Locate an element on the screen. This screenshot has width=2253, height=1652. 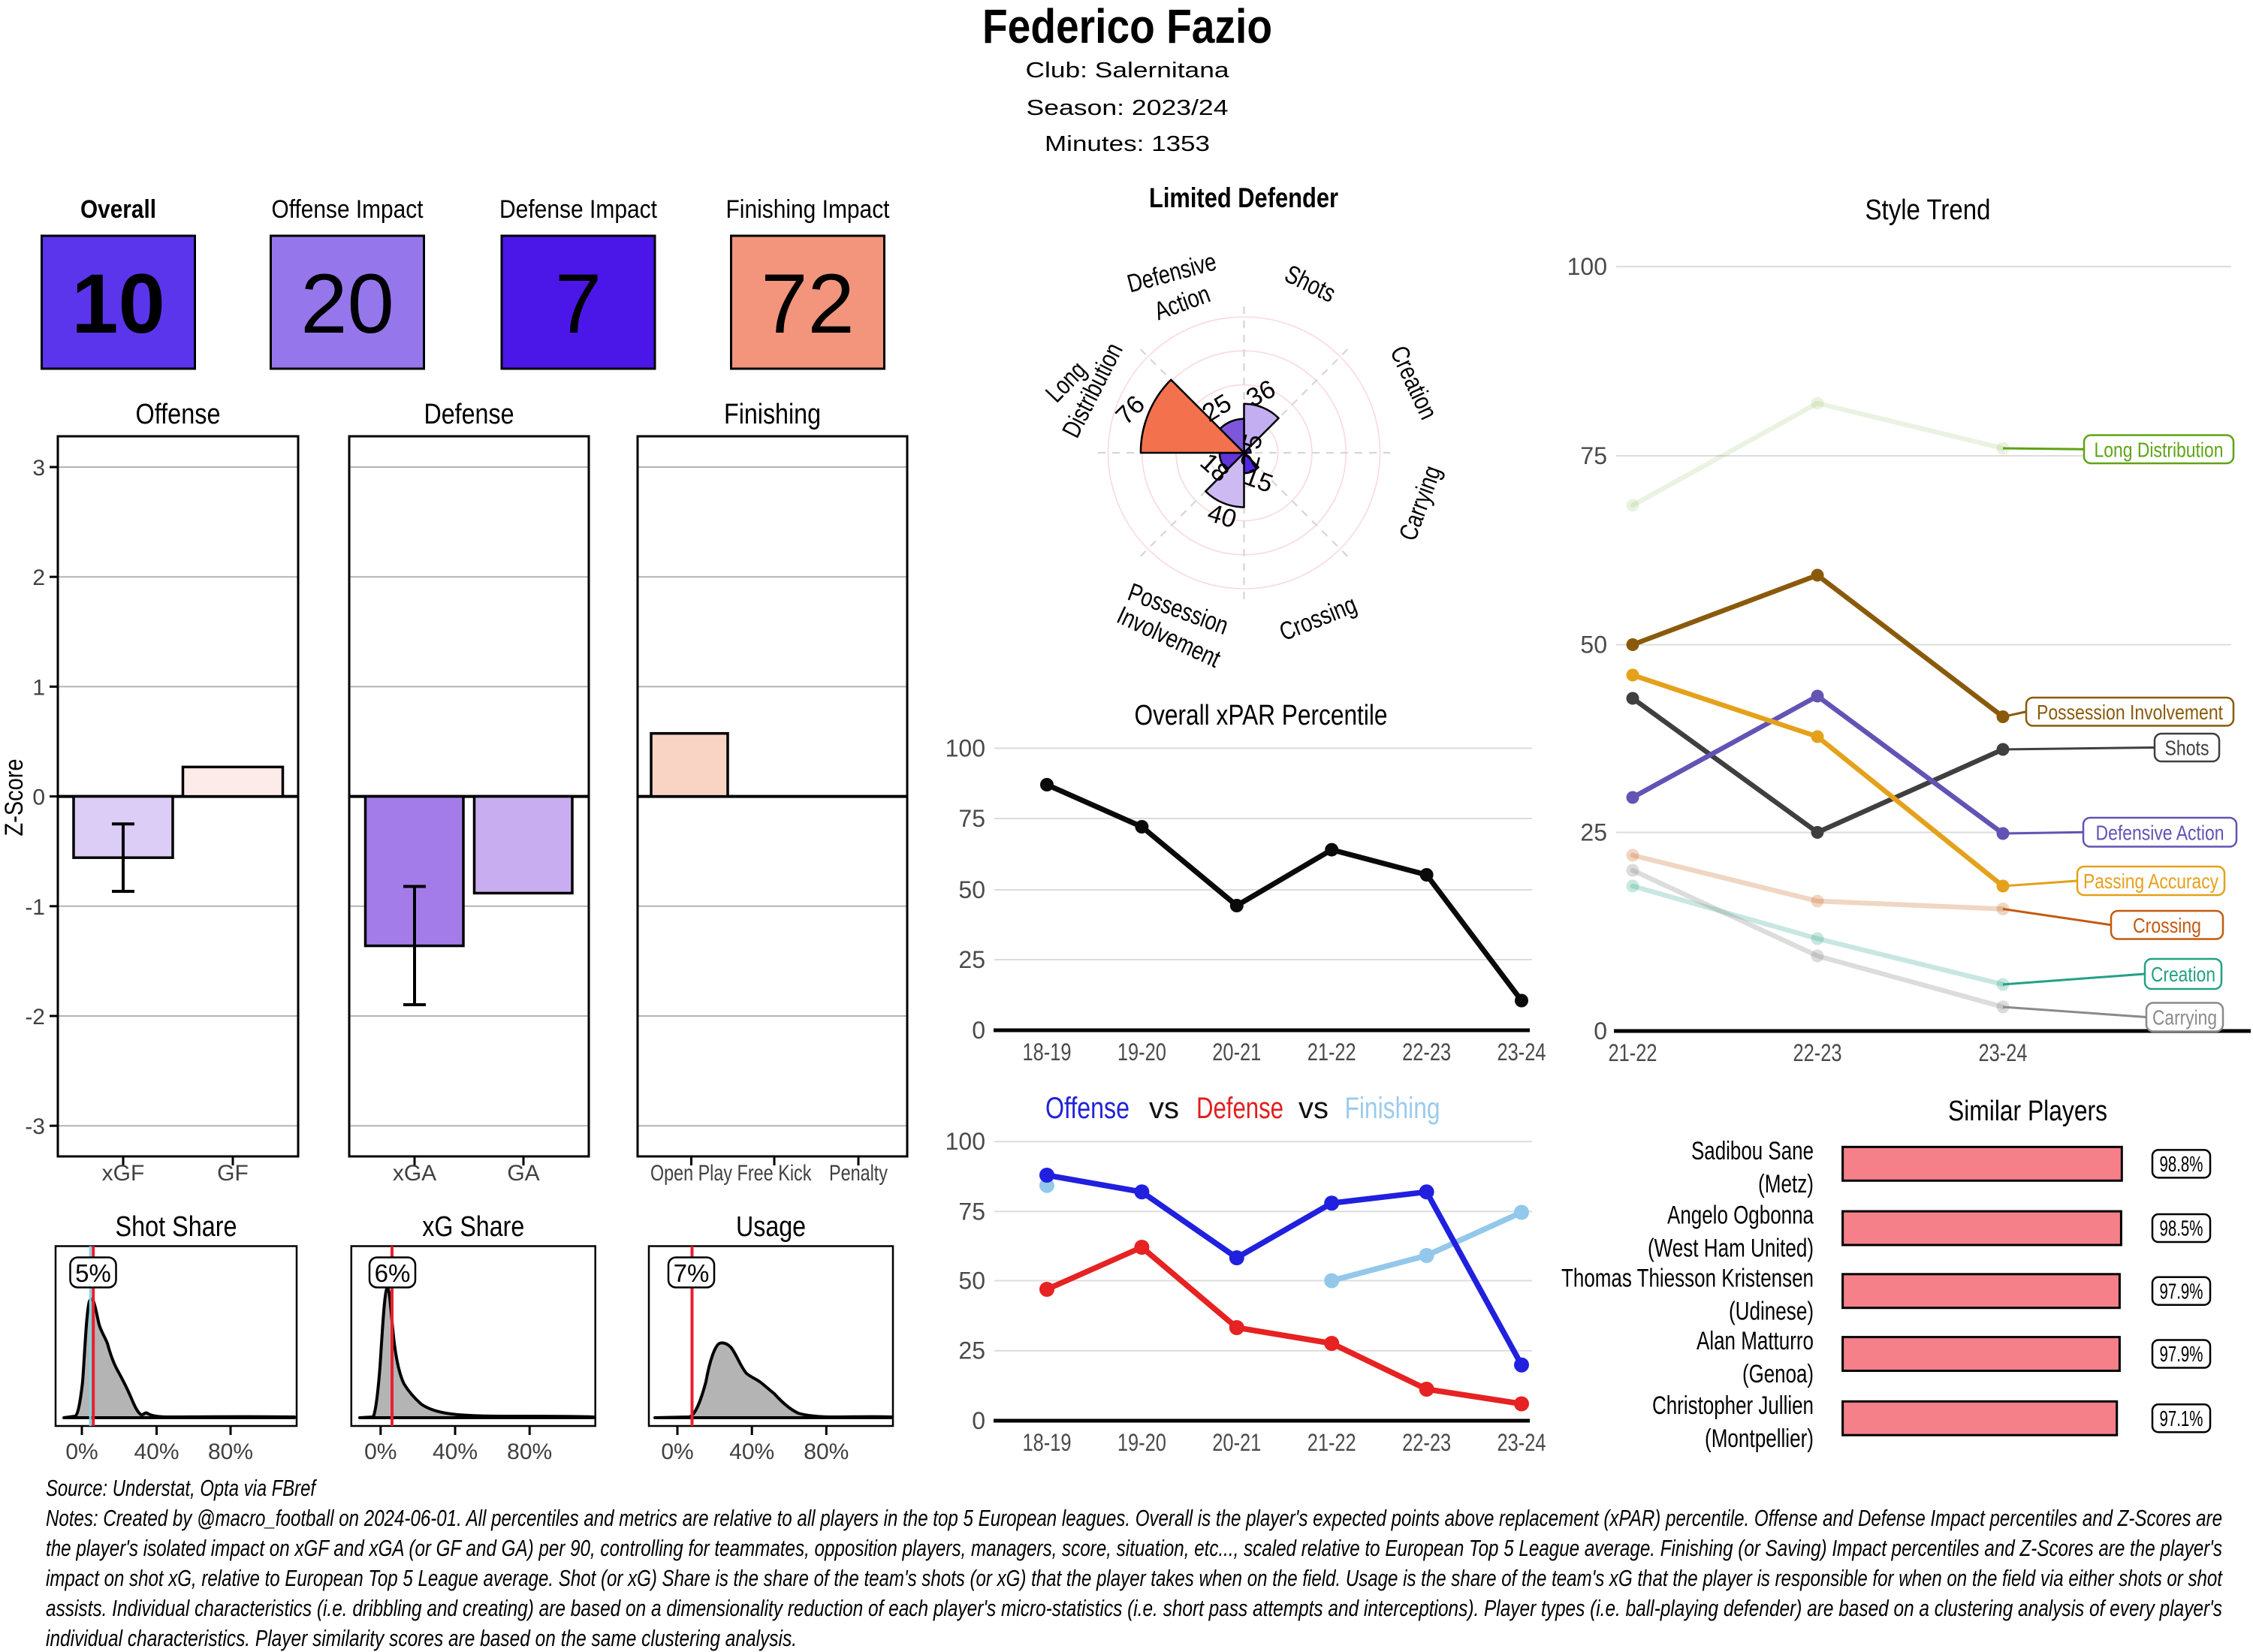
svg-text: 7% is located at coordinates (692, 1273).